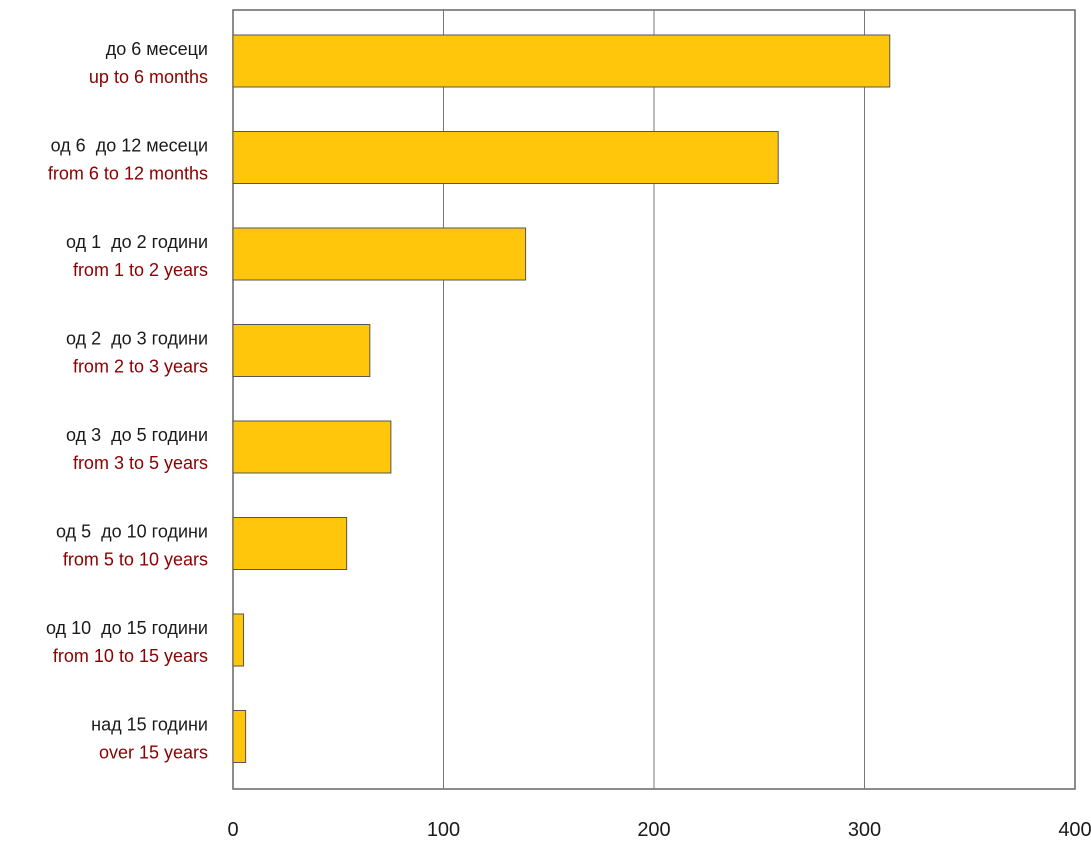 Image resolution: width=1091 pixels, height=844 pixels. Describe the element at coordinates (653, 829) in the screenshot. I see `x-tick-label: 200` at that location.